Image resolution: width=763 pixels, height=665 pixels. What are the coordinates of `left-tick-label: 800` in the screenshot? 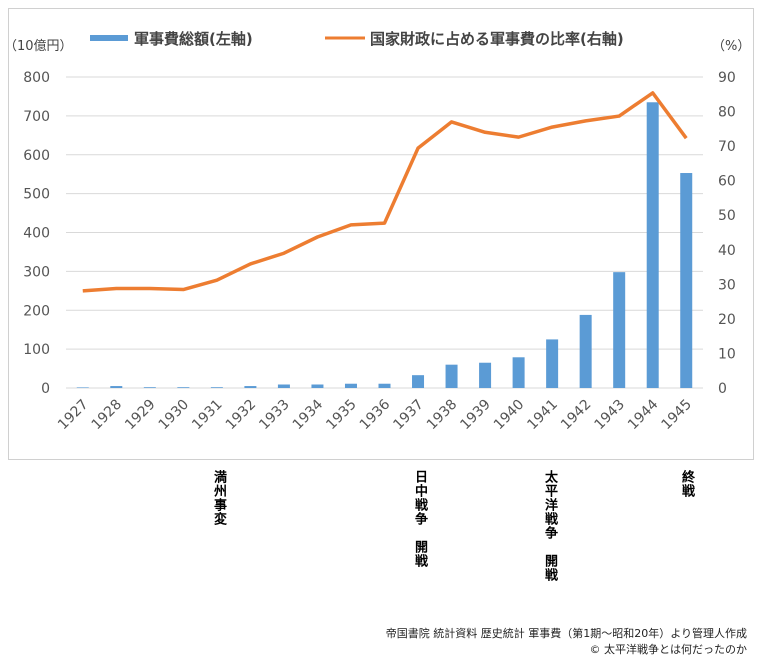 It's located at (36, 78).